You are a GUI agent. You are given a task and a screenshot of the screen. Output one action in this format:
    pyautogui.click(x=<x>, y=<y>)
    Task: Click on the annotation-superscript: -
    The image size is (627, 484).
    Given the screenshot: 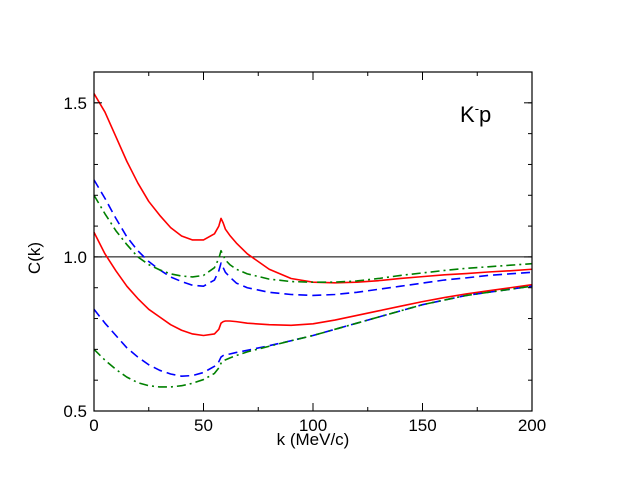 What is the action you would take?
    pyautogui.click(x=477, y=108)
    